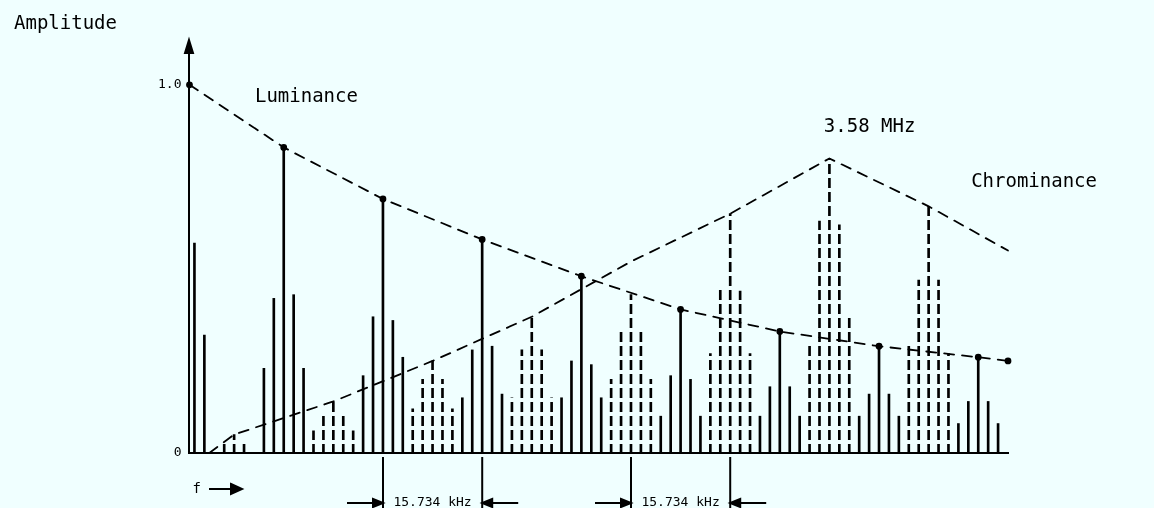 The width and height of the screenshot is (1154, 508). I want to click on y-axis-title: Amplitude, so click(65, 21).